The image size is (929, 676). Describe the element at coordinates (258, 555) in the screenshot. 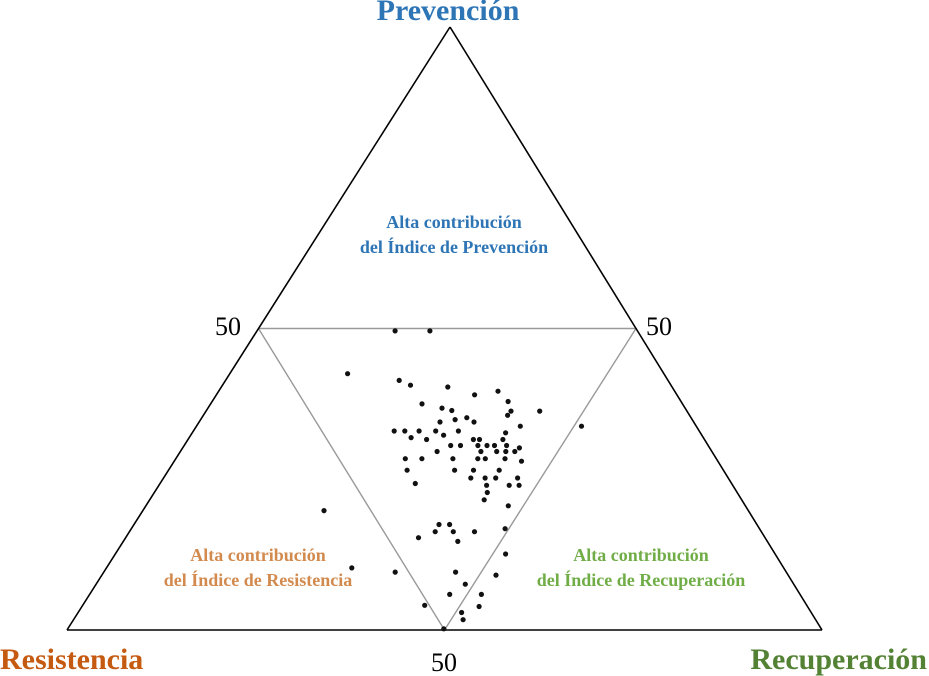

I see `region-label-resistencia-line1: Alta contribución` at that location.